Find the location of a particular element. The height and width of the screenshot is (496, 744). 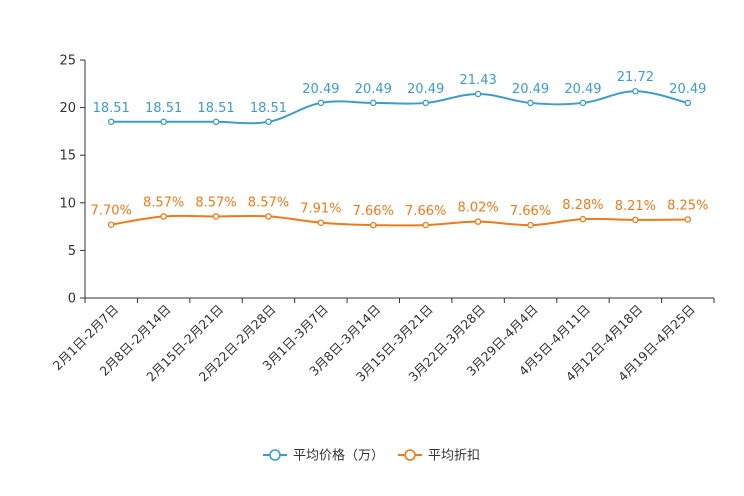

legend-label: 平均价格（万） is located at coordinates (338, 456).